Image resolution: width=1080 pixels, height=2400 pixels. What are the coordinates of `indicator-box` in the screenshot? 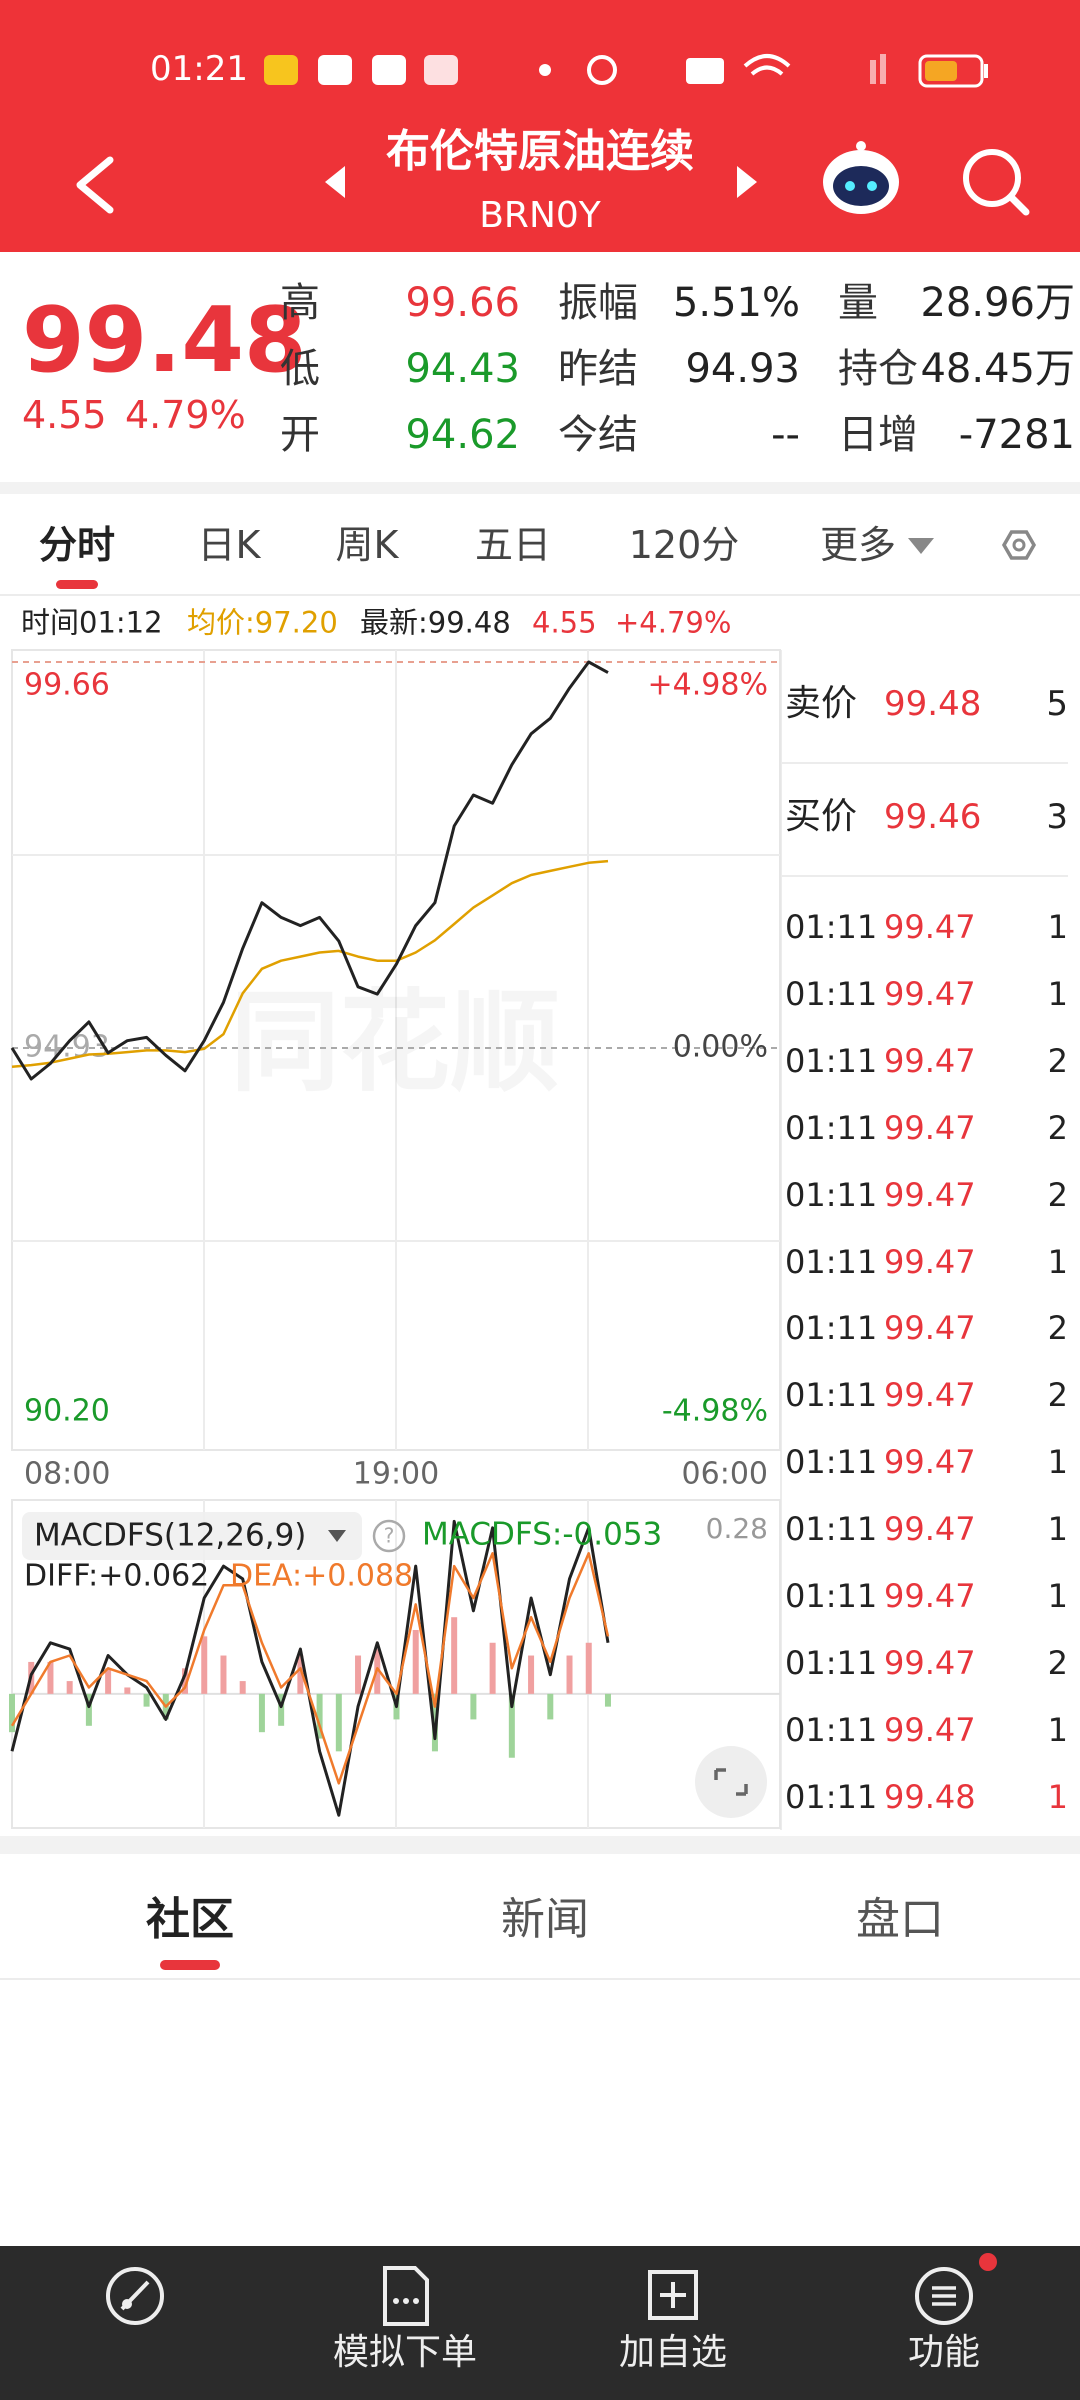 It's located at (192, 1536).